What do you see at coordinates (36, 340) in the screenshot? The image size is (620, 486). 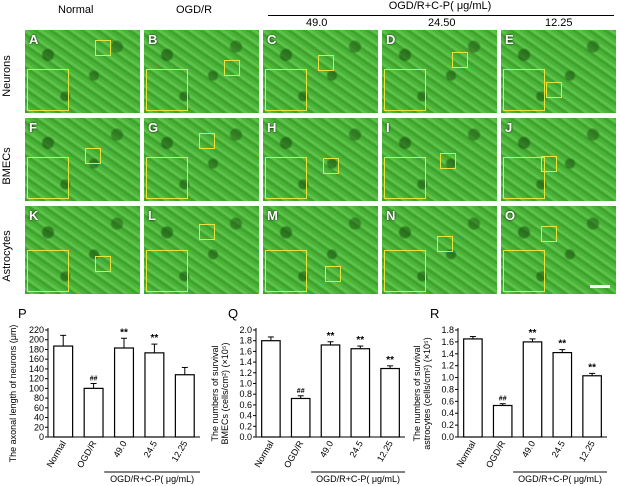 I see `y-tick-label: 200` at bounding box center [36, 340].